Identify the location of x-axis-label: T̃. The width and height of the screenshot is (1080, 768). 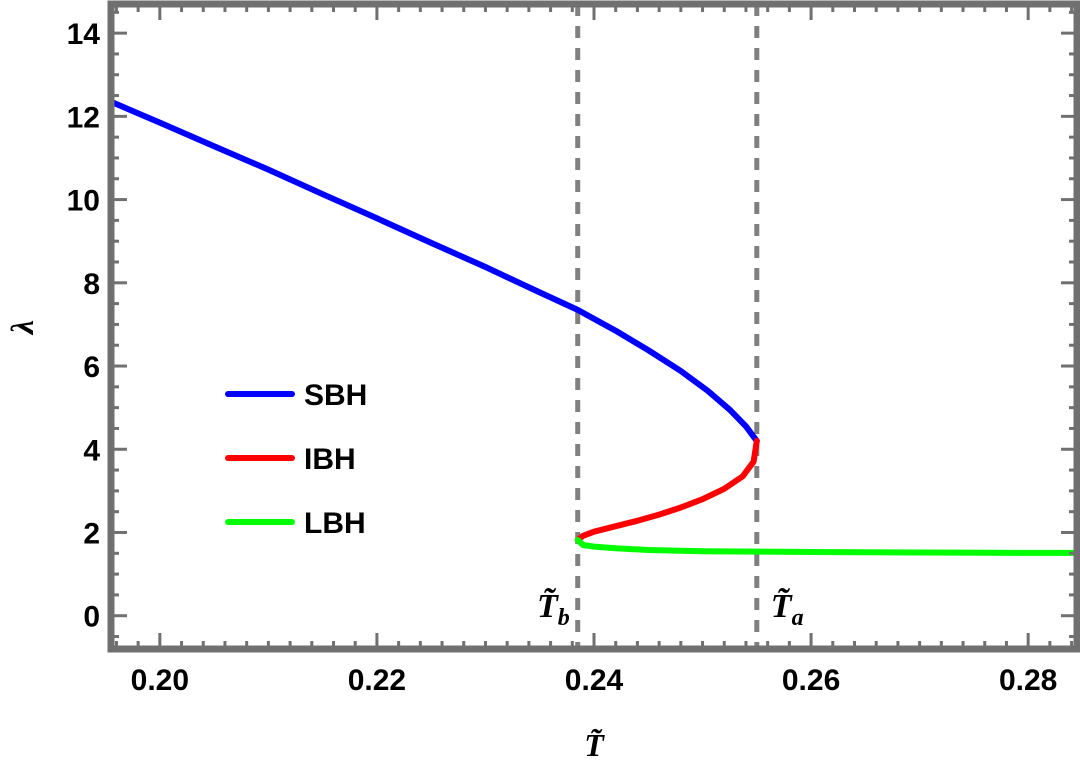
(594, 745).